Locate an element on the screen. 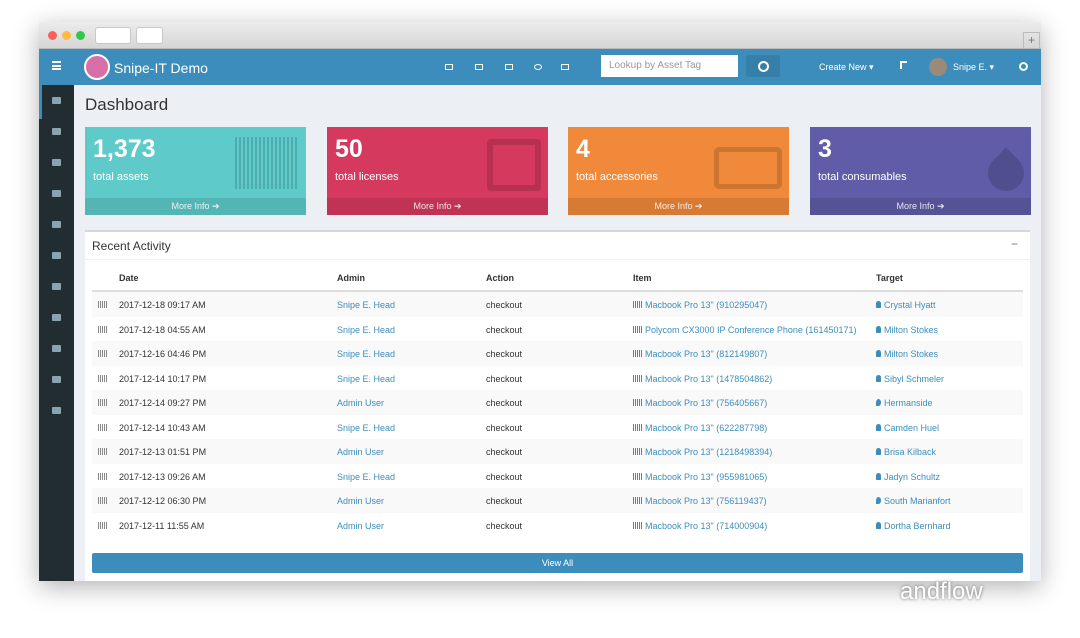 The image size is (1080, 638). search-input: Lookup by Asset Tag is located at coordinates (669, 66).